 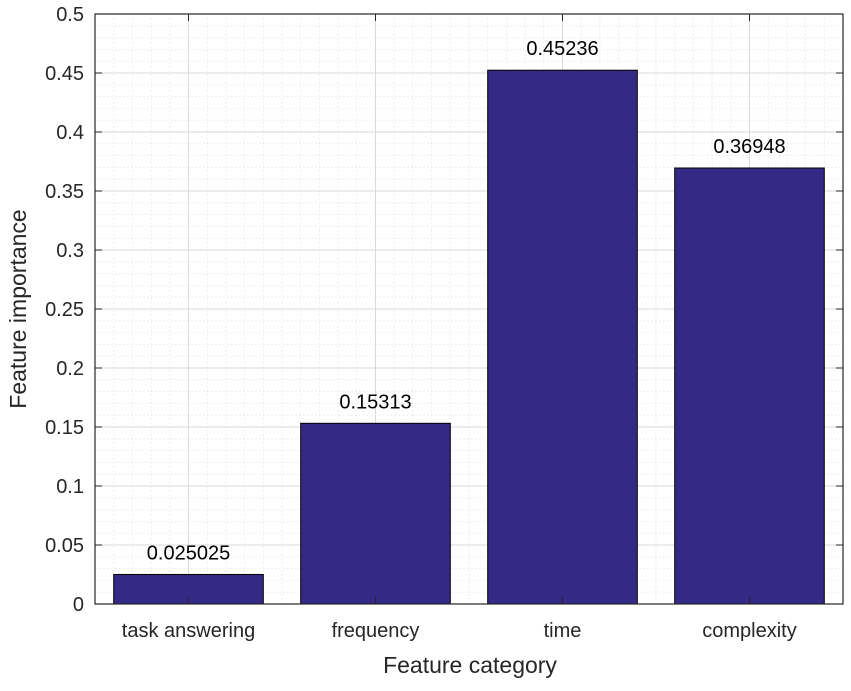 What do you see at coordinates (64, 428) in the screenshot?
I see `y-tick-label: 0.15` at bounding box center [64, 428].